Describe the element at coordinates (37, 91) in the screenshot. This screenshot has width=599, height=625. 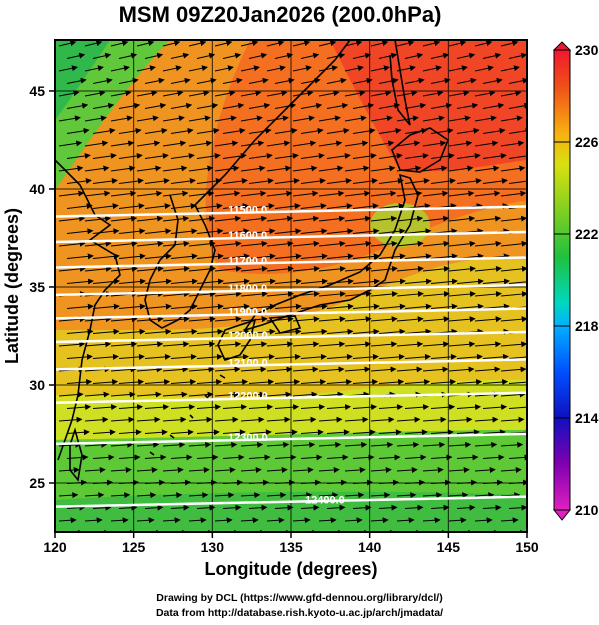
I see `y-tick-label: 45` at that location.